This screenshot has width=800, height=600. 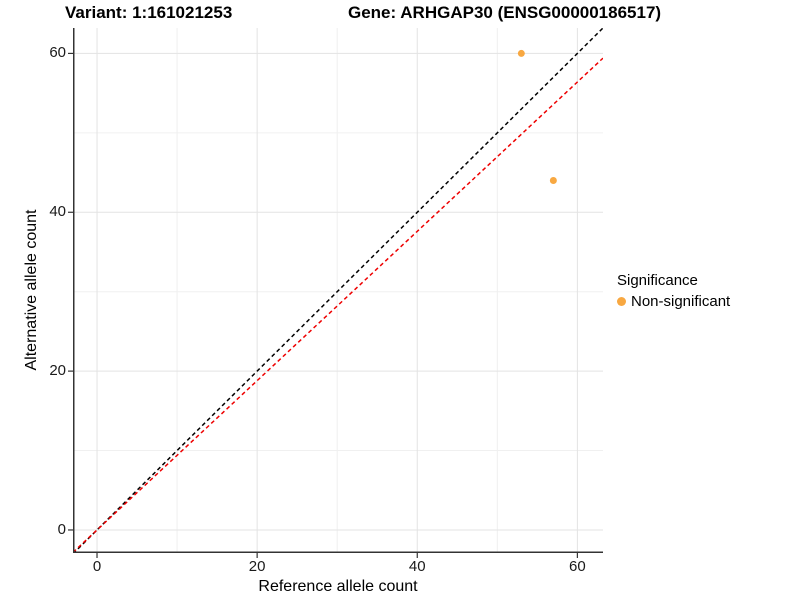 I want to click on x-tick-label: 40, so click(x=417, y=566).